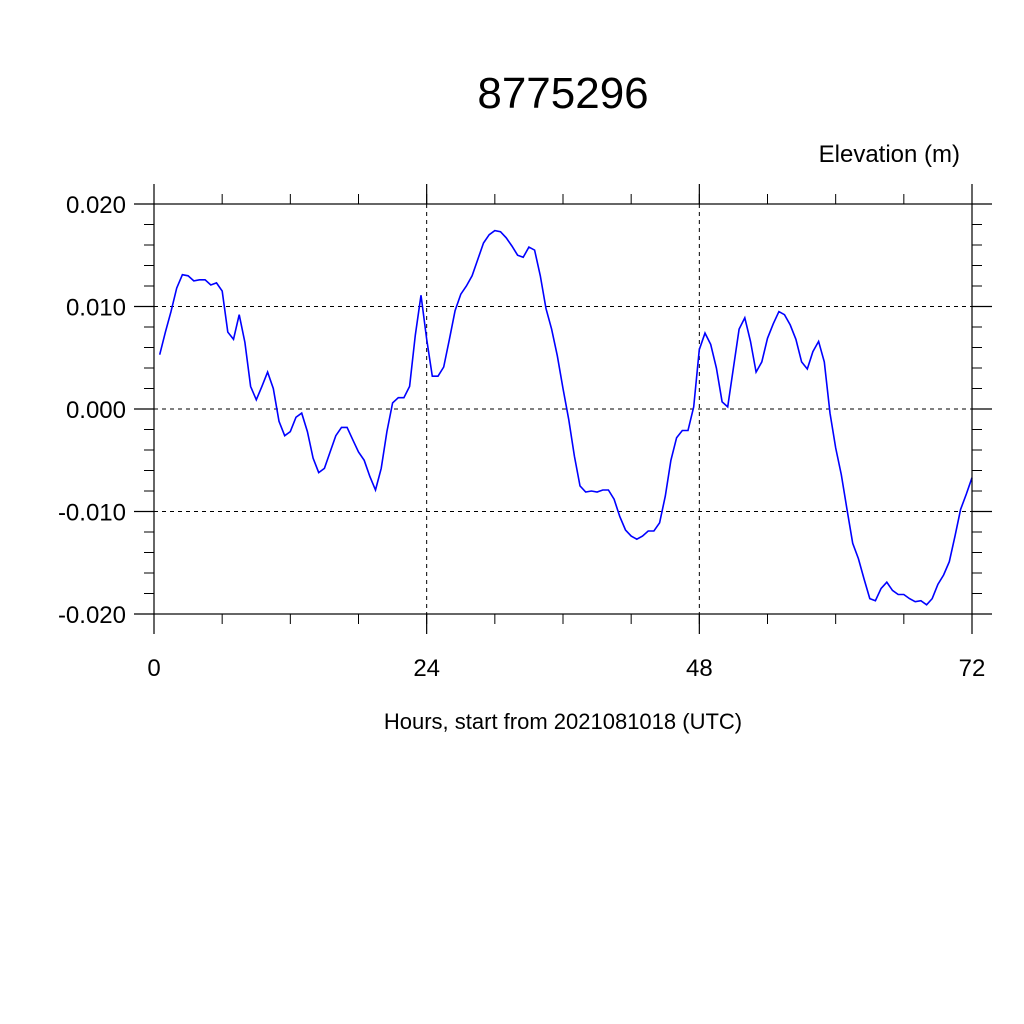 This screenshot has width=1024, height=1024. Describe the element at coordinates (92, 513) in the screenshot. I see `y-tick-label: -0.010` at that location.